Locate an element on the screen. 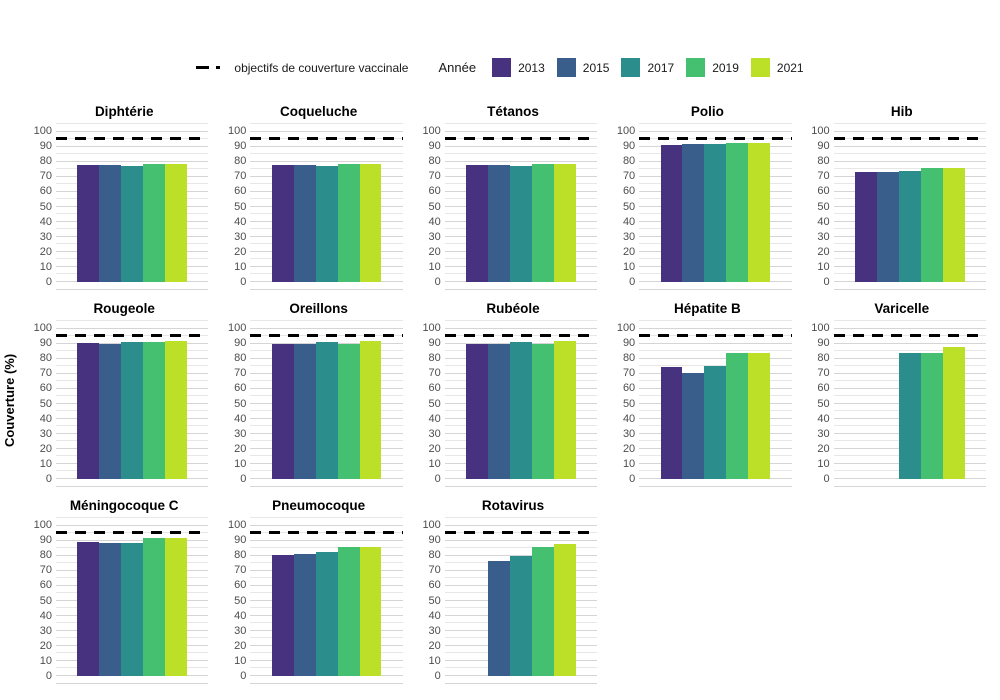  panel-title: Méningocoque C is located at coordinates (124, 505).